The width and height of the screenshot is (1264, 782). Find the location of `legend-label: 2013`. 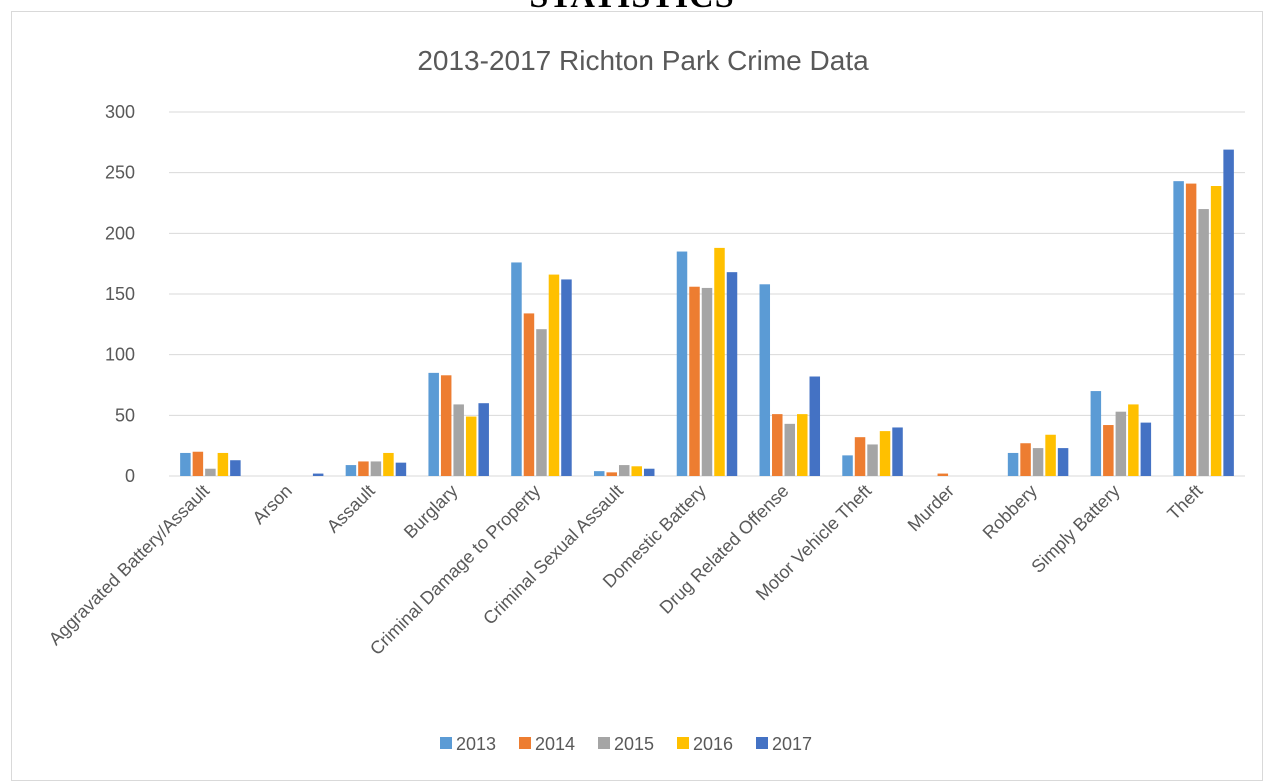

legend-label: 2013 is located at coordinates (476, 744).